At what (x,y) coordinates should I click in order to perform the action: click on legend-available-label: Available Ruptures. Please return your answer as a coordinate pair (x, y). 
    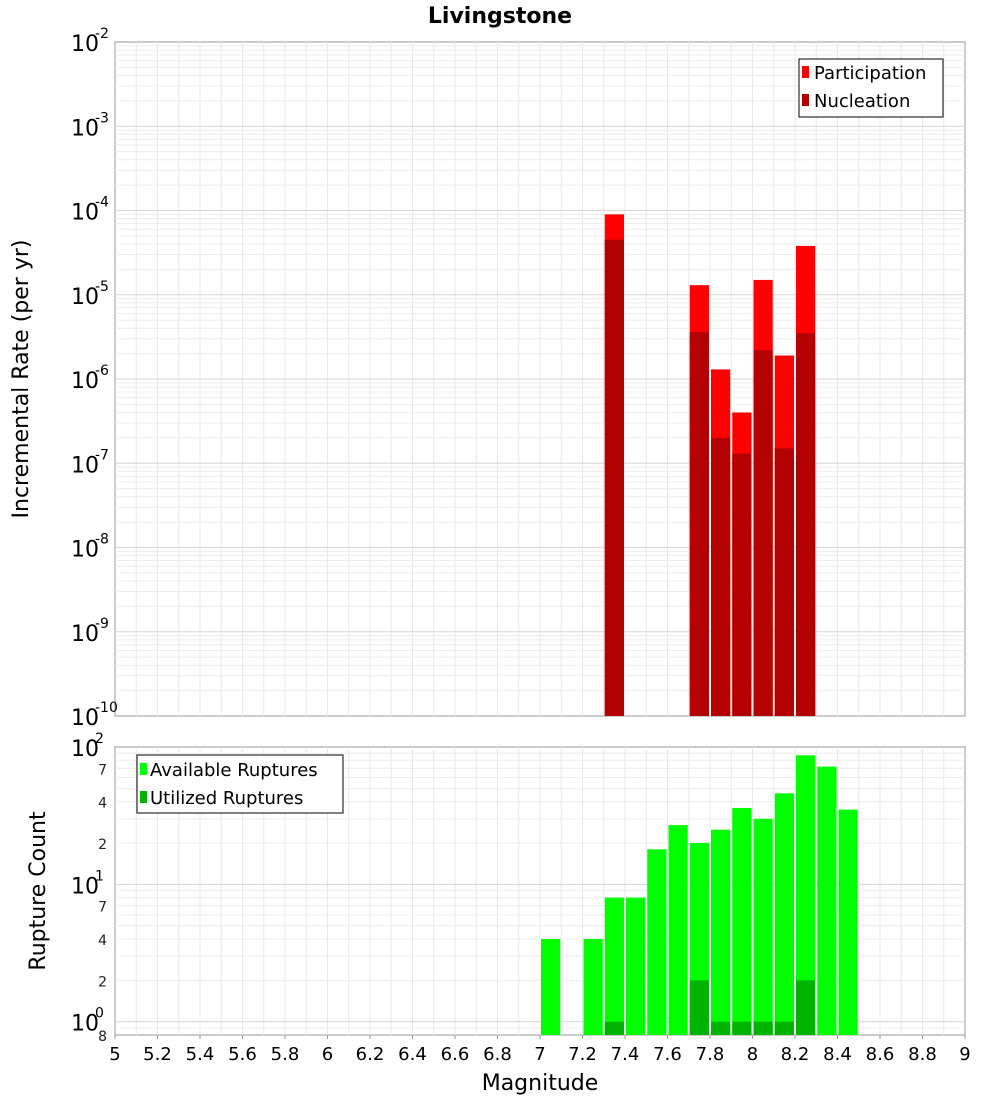
    Looking at the image, I should click on (234, 770).